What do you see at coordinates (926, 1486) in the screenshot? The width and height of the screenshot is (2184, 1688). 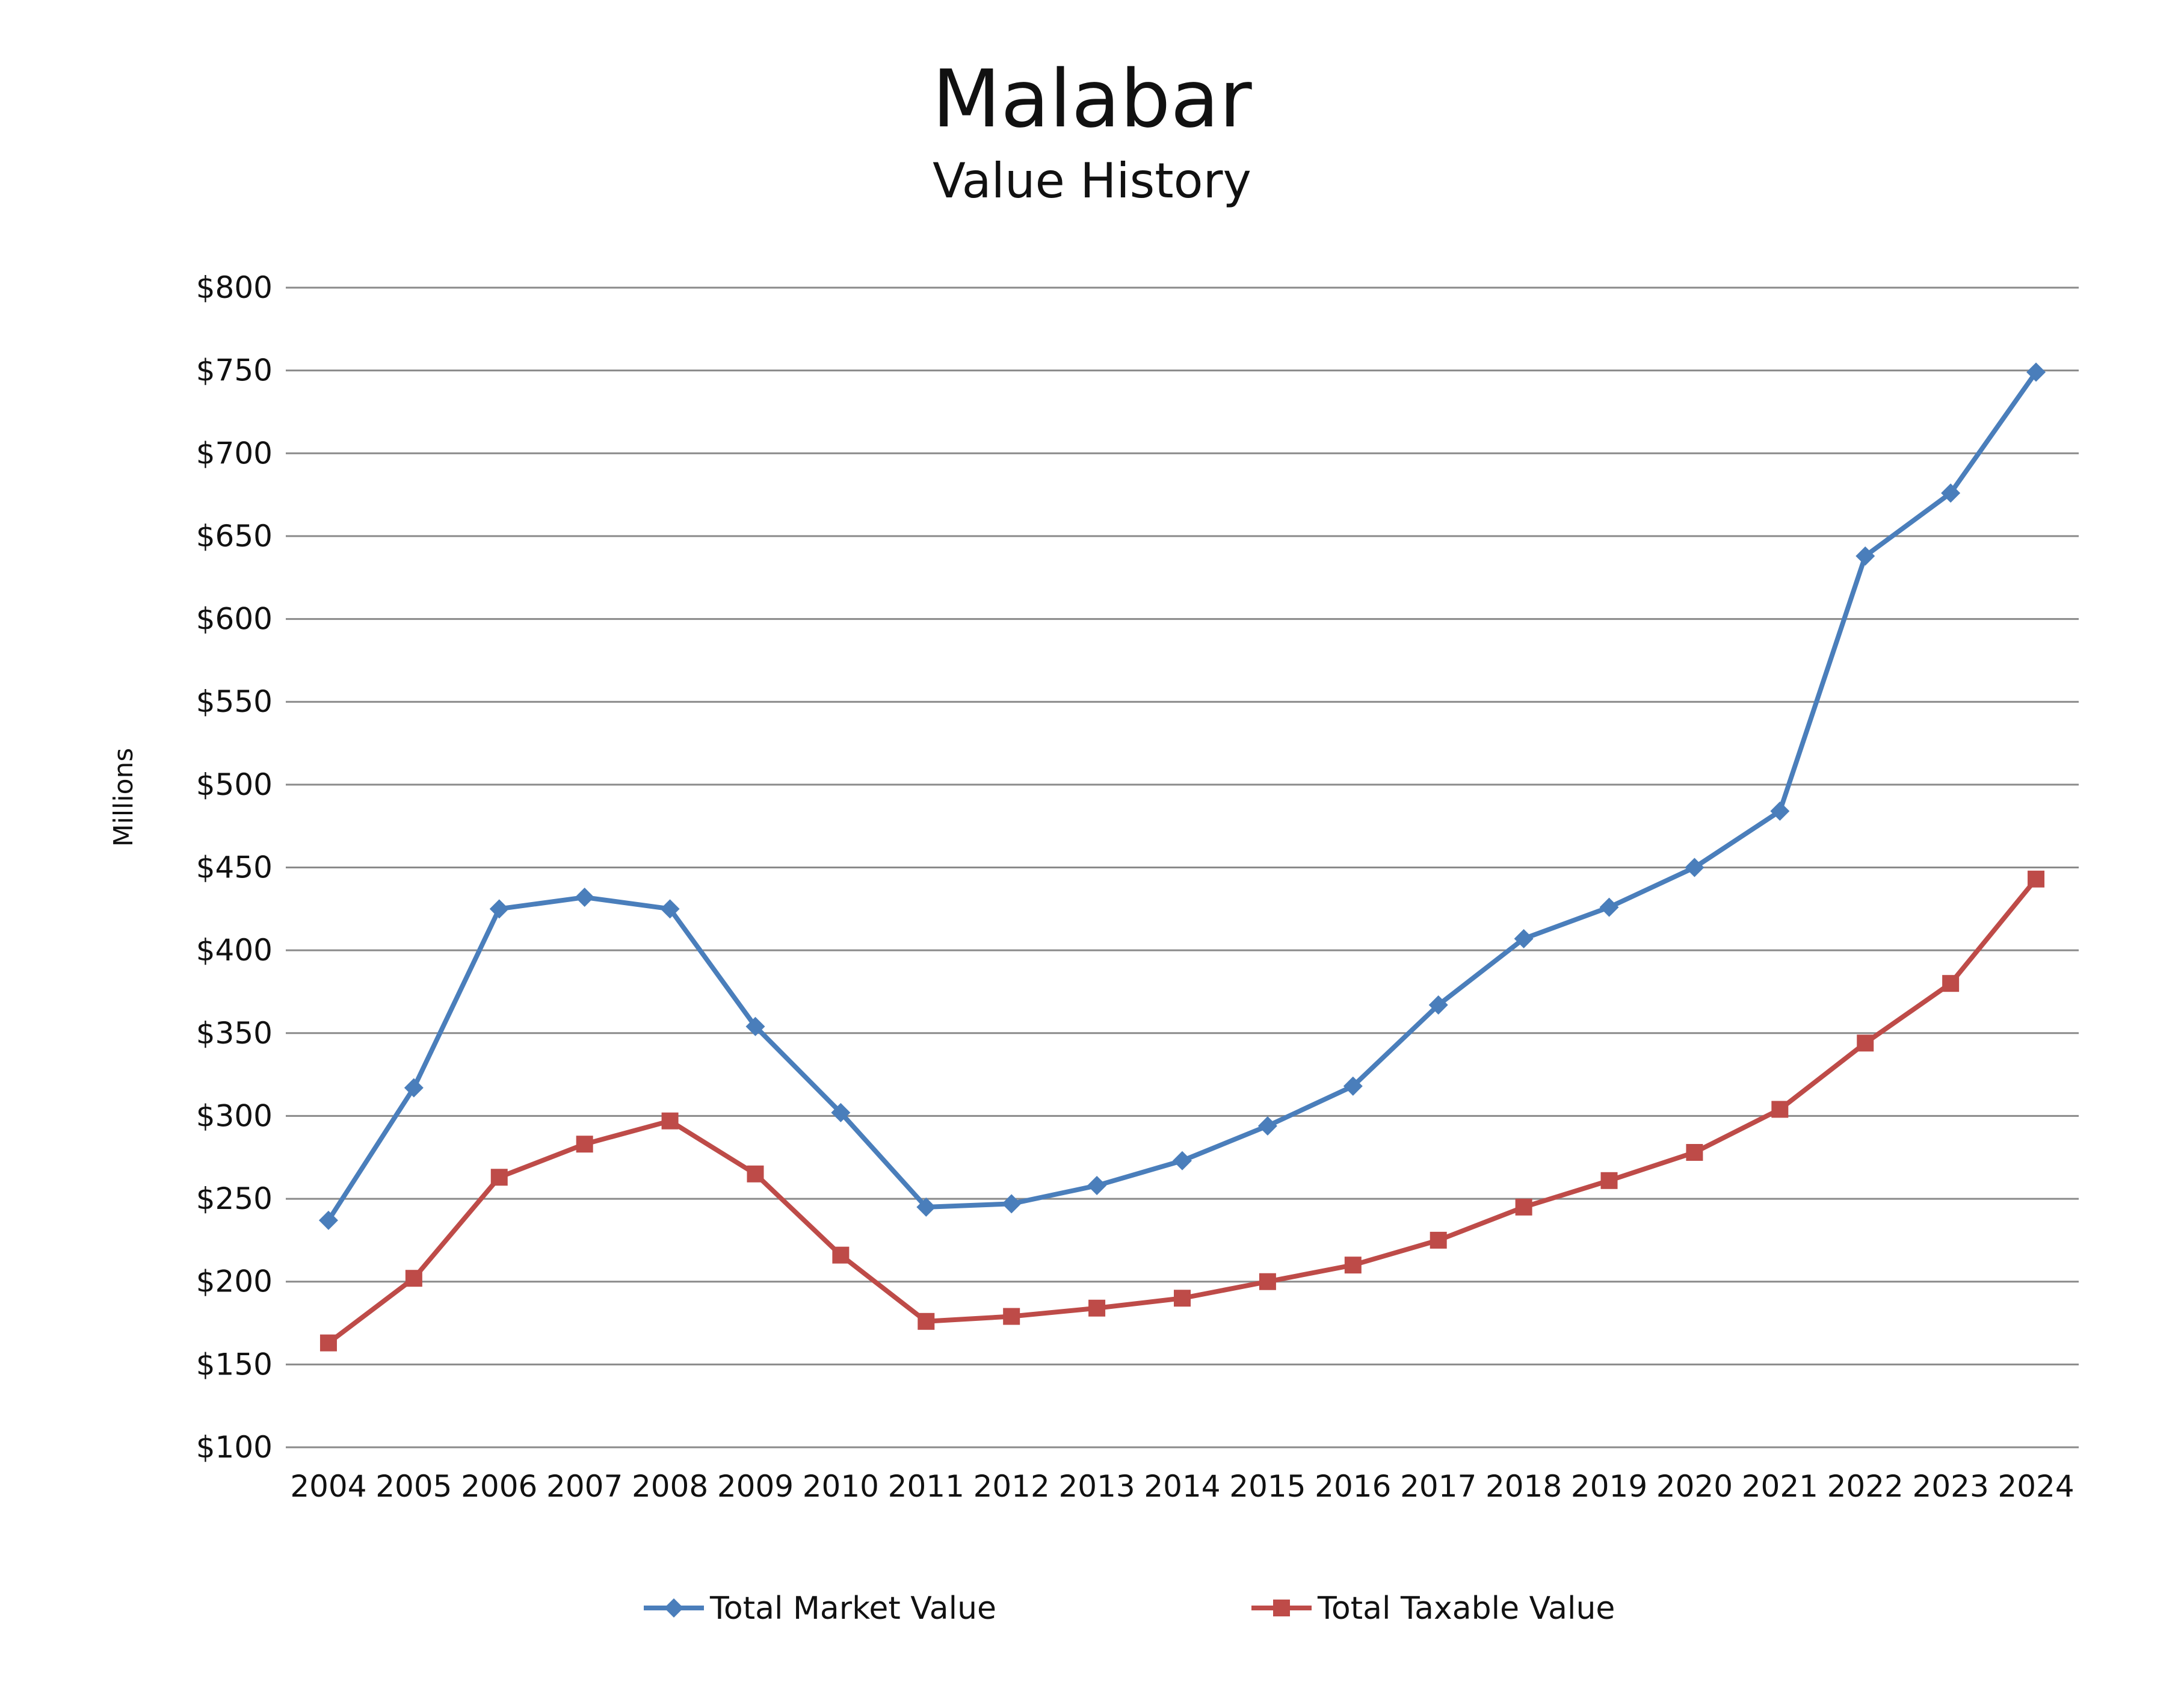 I see `x-tick-label: 2011` at bounding box center [926, 1486].